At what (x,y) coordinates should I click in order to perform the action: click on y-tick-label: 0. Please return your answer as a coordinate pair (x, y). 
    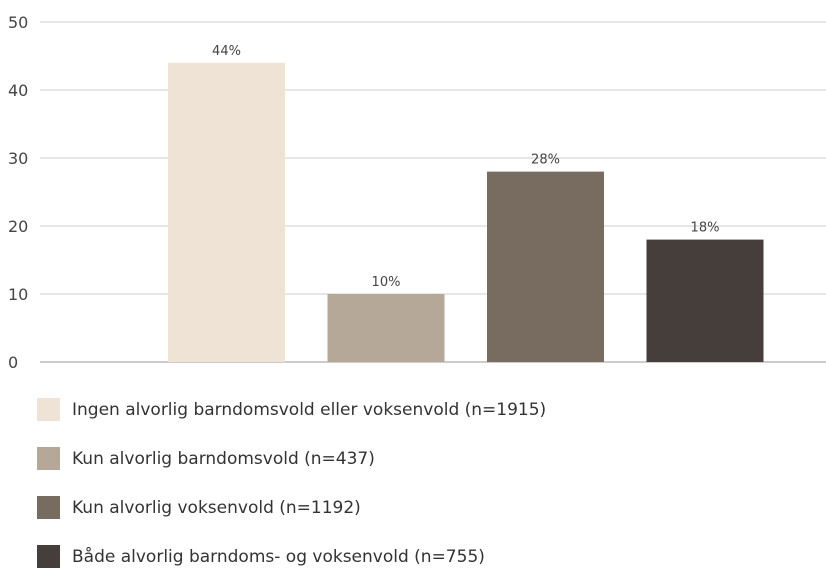
    Looking at the image, I should click on (13, 362).